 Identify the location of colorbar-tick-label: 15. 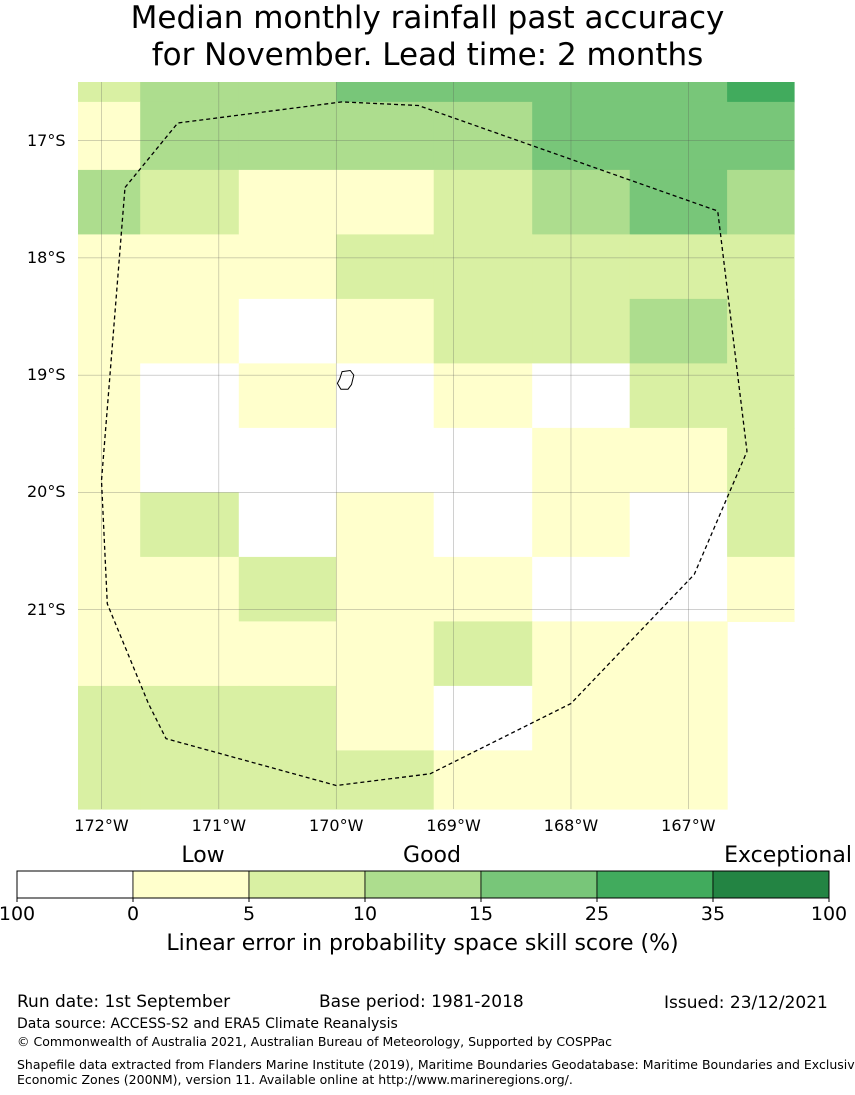
(481, 914).